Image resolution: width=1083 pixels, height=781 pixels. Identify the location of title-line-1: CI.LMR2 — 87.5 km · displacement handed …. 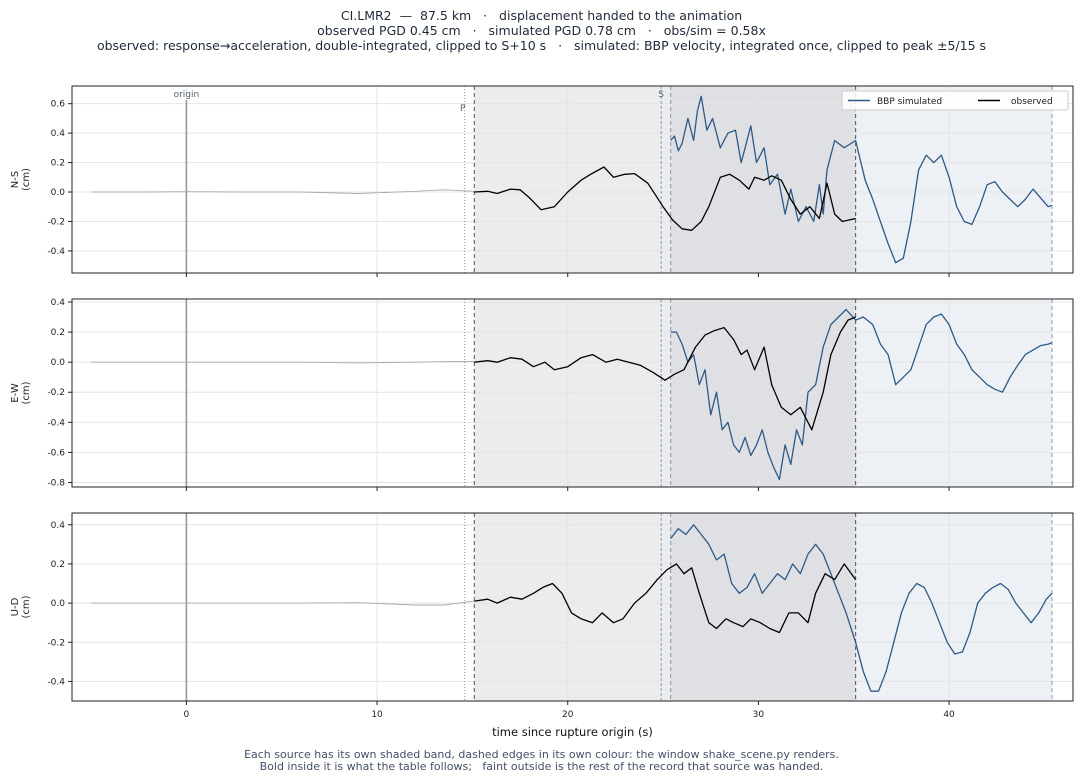
(541, 15).